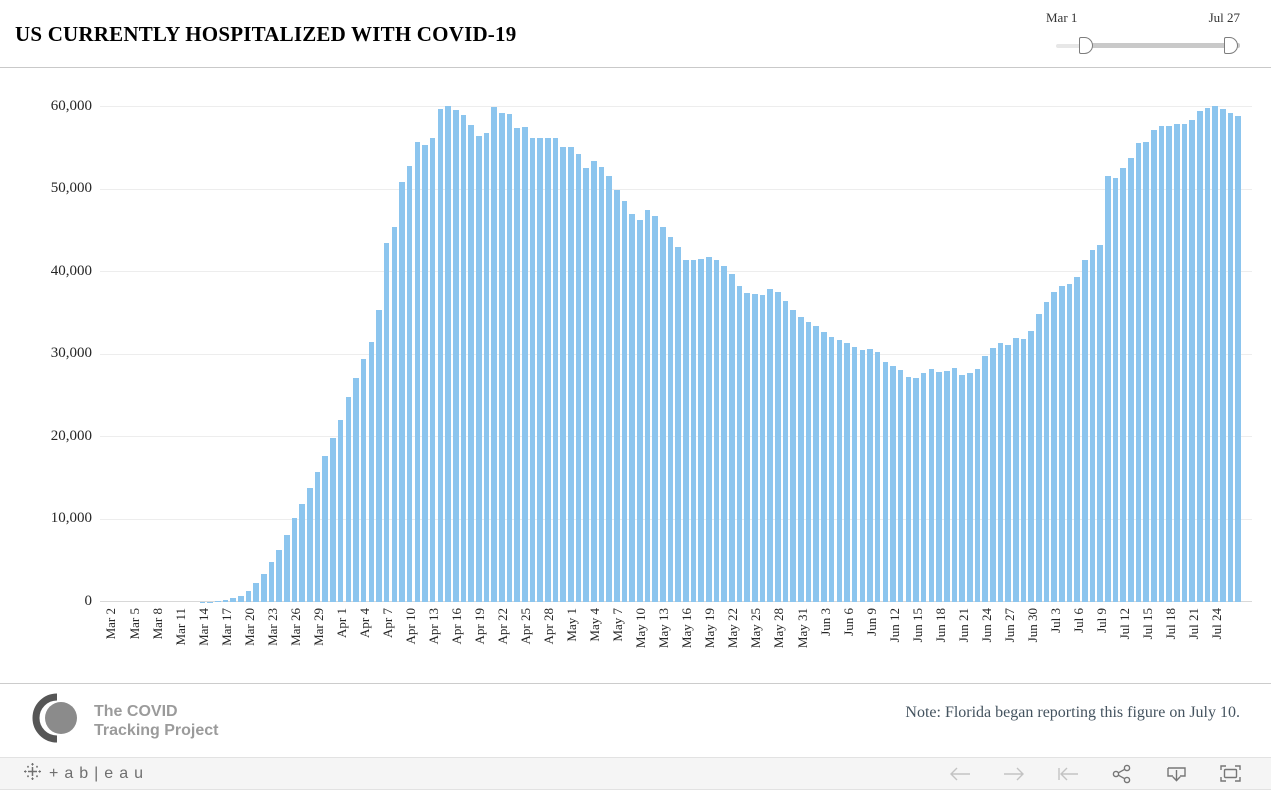 The width and height of the screenshot is (1271, 806). I want to click on slider-handle-start, so click(1086, 45).